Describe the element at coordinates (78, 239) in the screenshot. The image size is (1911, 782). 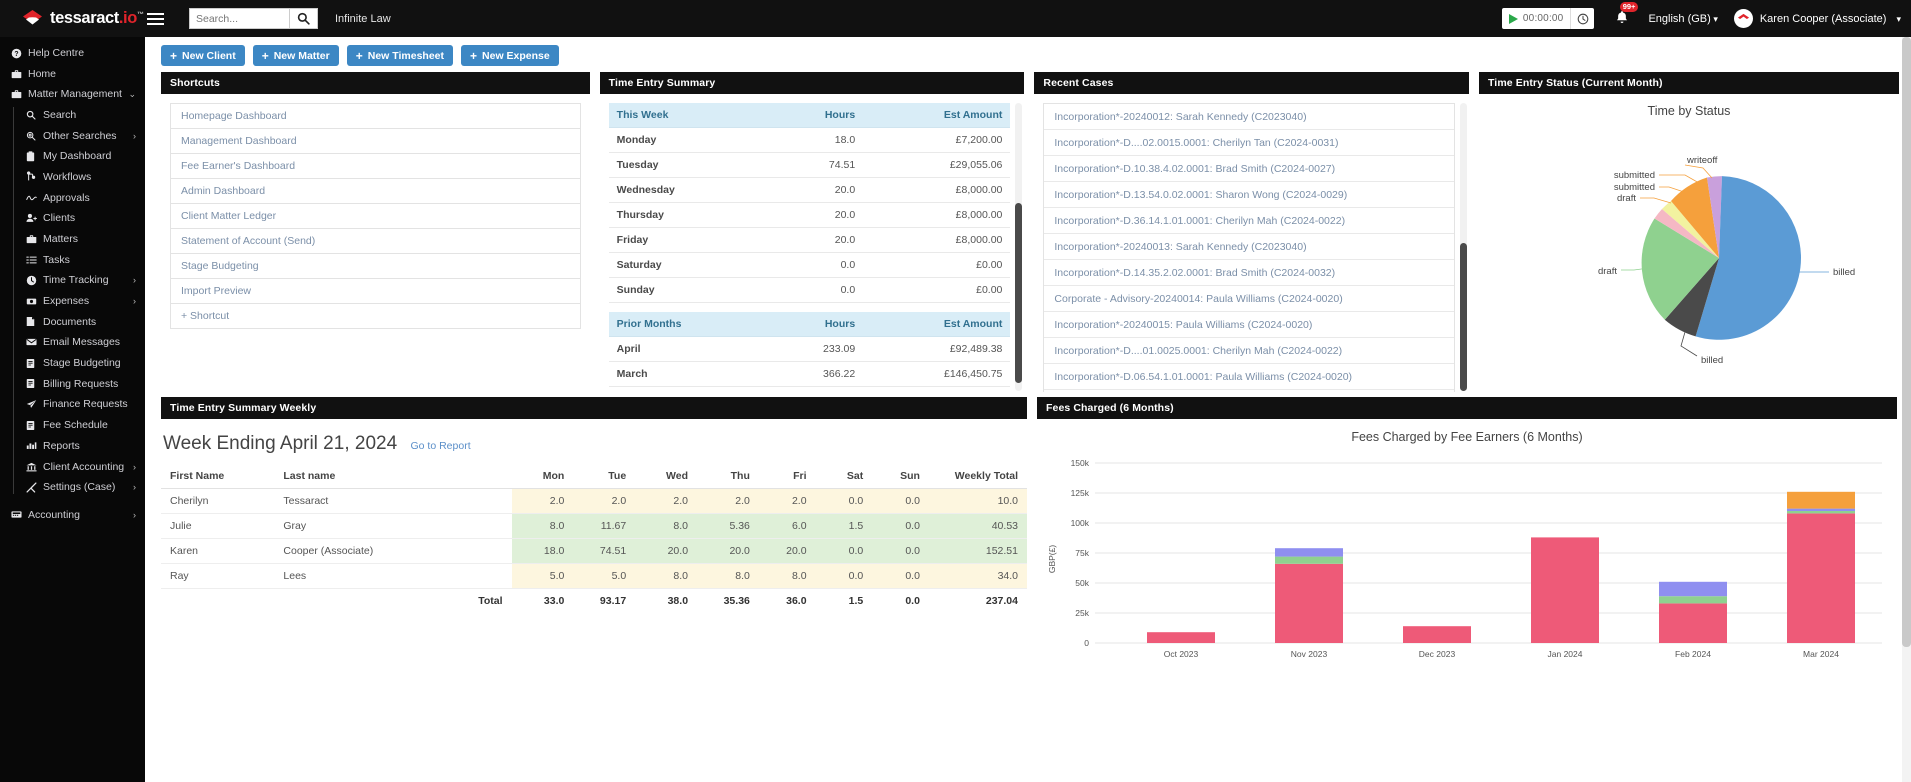
I see `sidebar-item-matters: Matters` at that location.